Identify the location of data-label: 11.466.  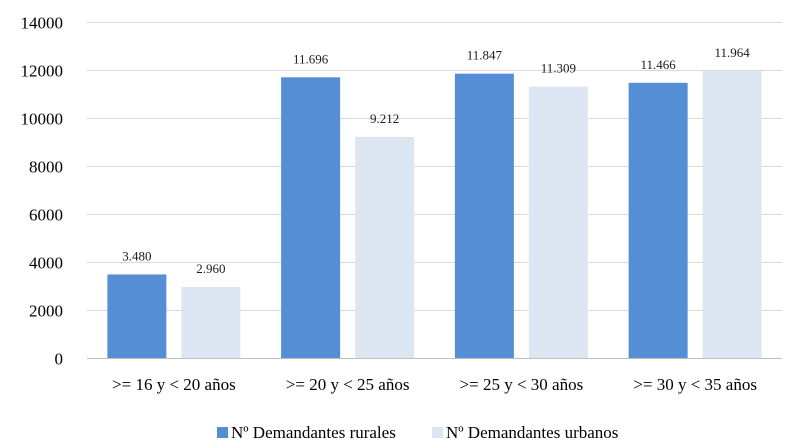
(658, 64).